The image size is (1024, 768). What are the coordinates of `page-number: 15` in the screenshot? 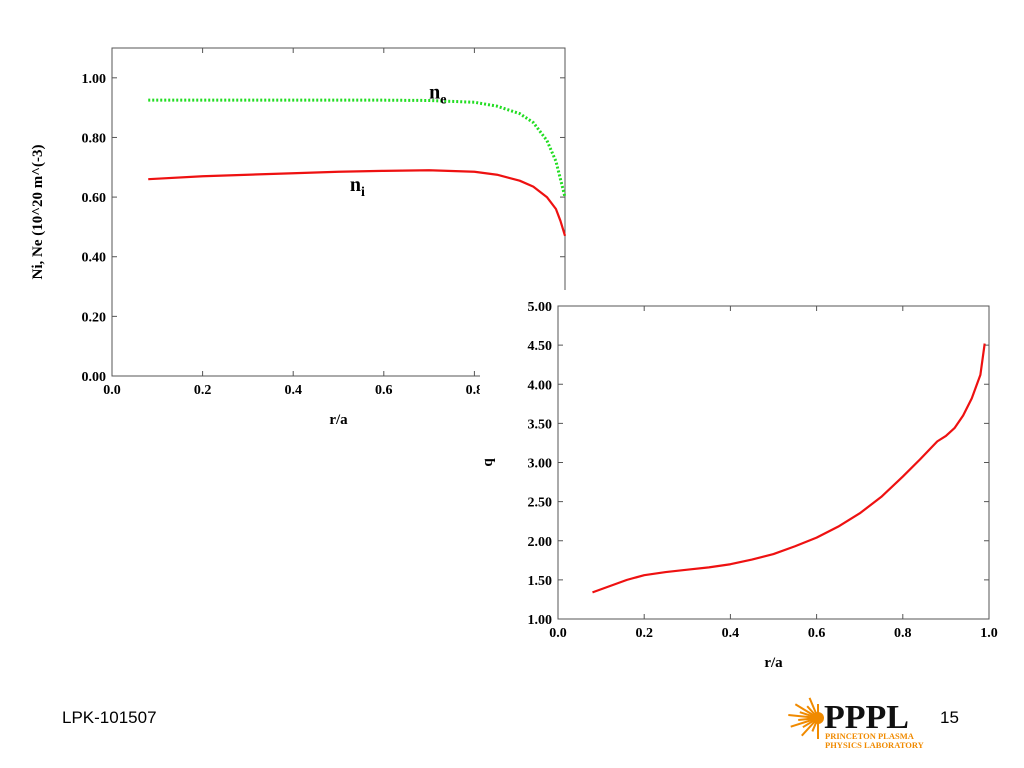 It's located at (949, 717).